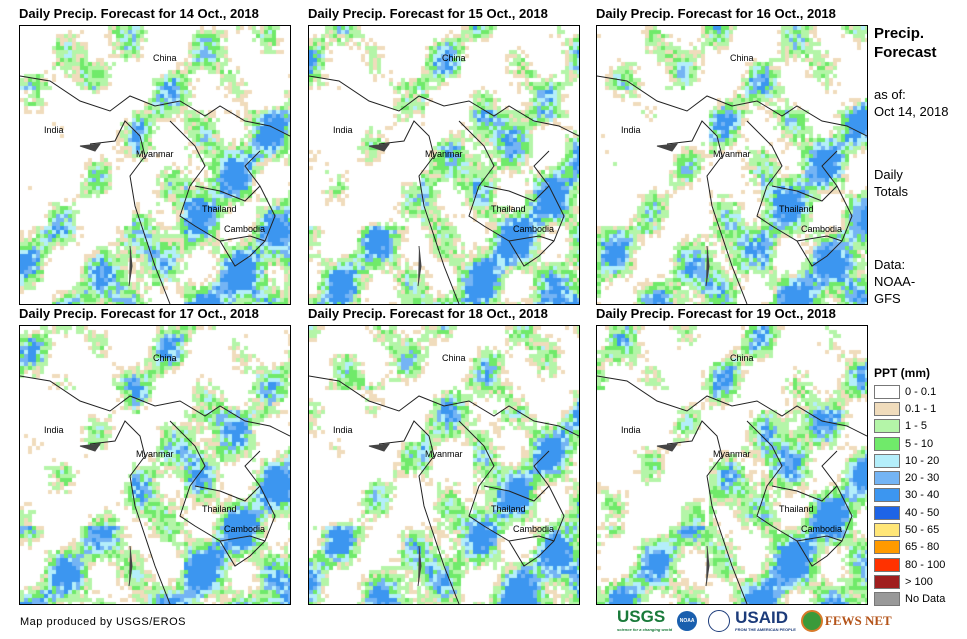 The width and height of the screenshot is (967, 639). I want to click on footer-credit: Map produced by USGS/EROS, so click(103, 622).